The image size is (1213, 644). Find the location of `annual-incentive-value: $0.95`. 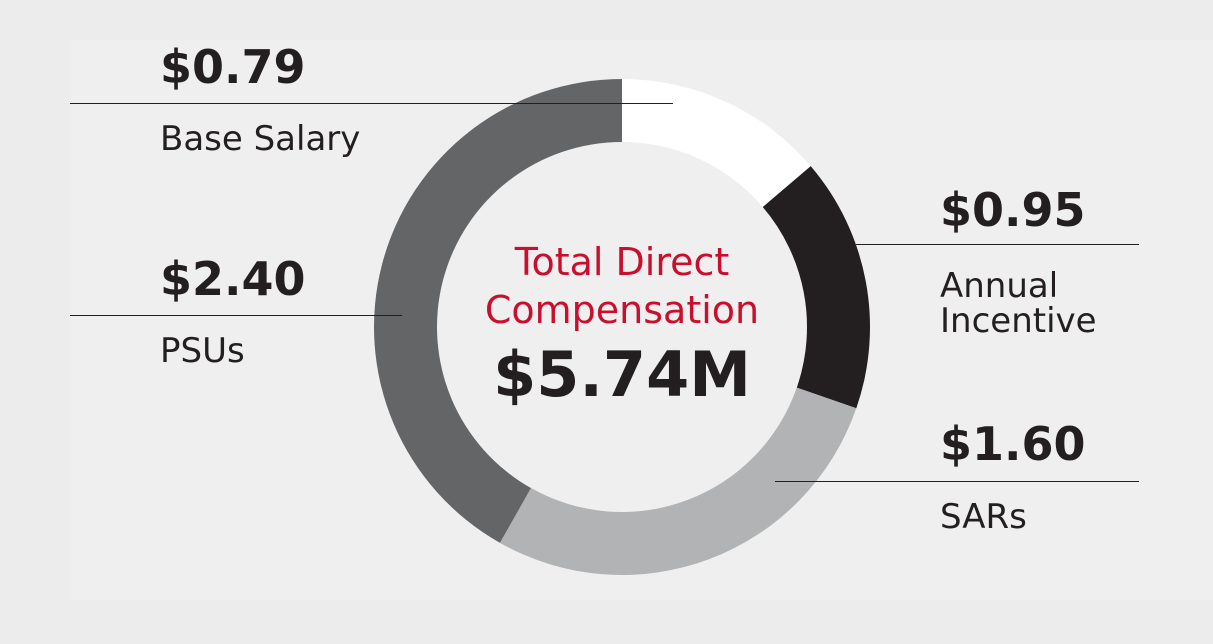

annual-incentive-value: $0.95 is located at coordinates (1013, 210).